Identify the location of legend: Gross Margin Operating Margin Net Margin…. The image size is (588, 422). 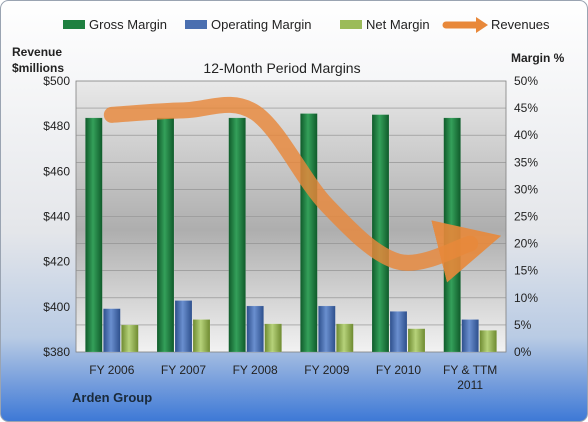
(306, 25).